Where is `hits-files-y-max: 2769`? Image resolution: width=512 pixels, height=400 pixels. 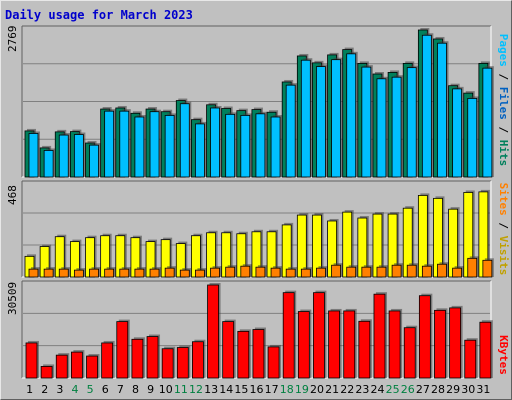
hits-files-y-max: 2769 is located at coordinates (12, 39).